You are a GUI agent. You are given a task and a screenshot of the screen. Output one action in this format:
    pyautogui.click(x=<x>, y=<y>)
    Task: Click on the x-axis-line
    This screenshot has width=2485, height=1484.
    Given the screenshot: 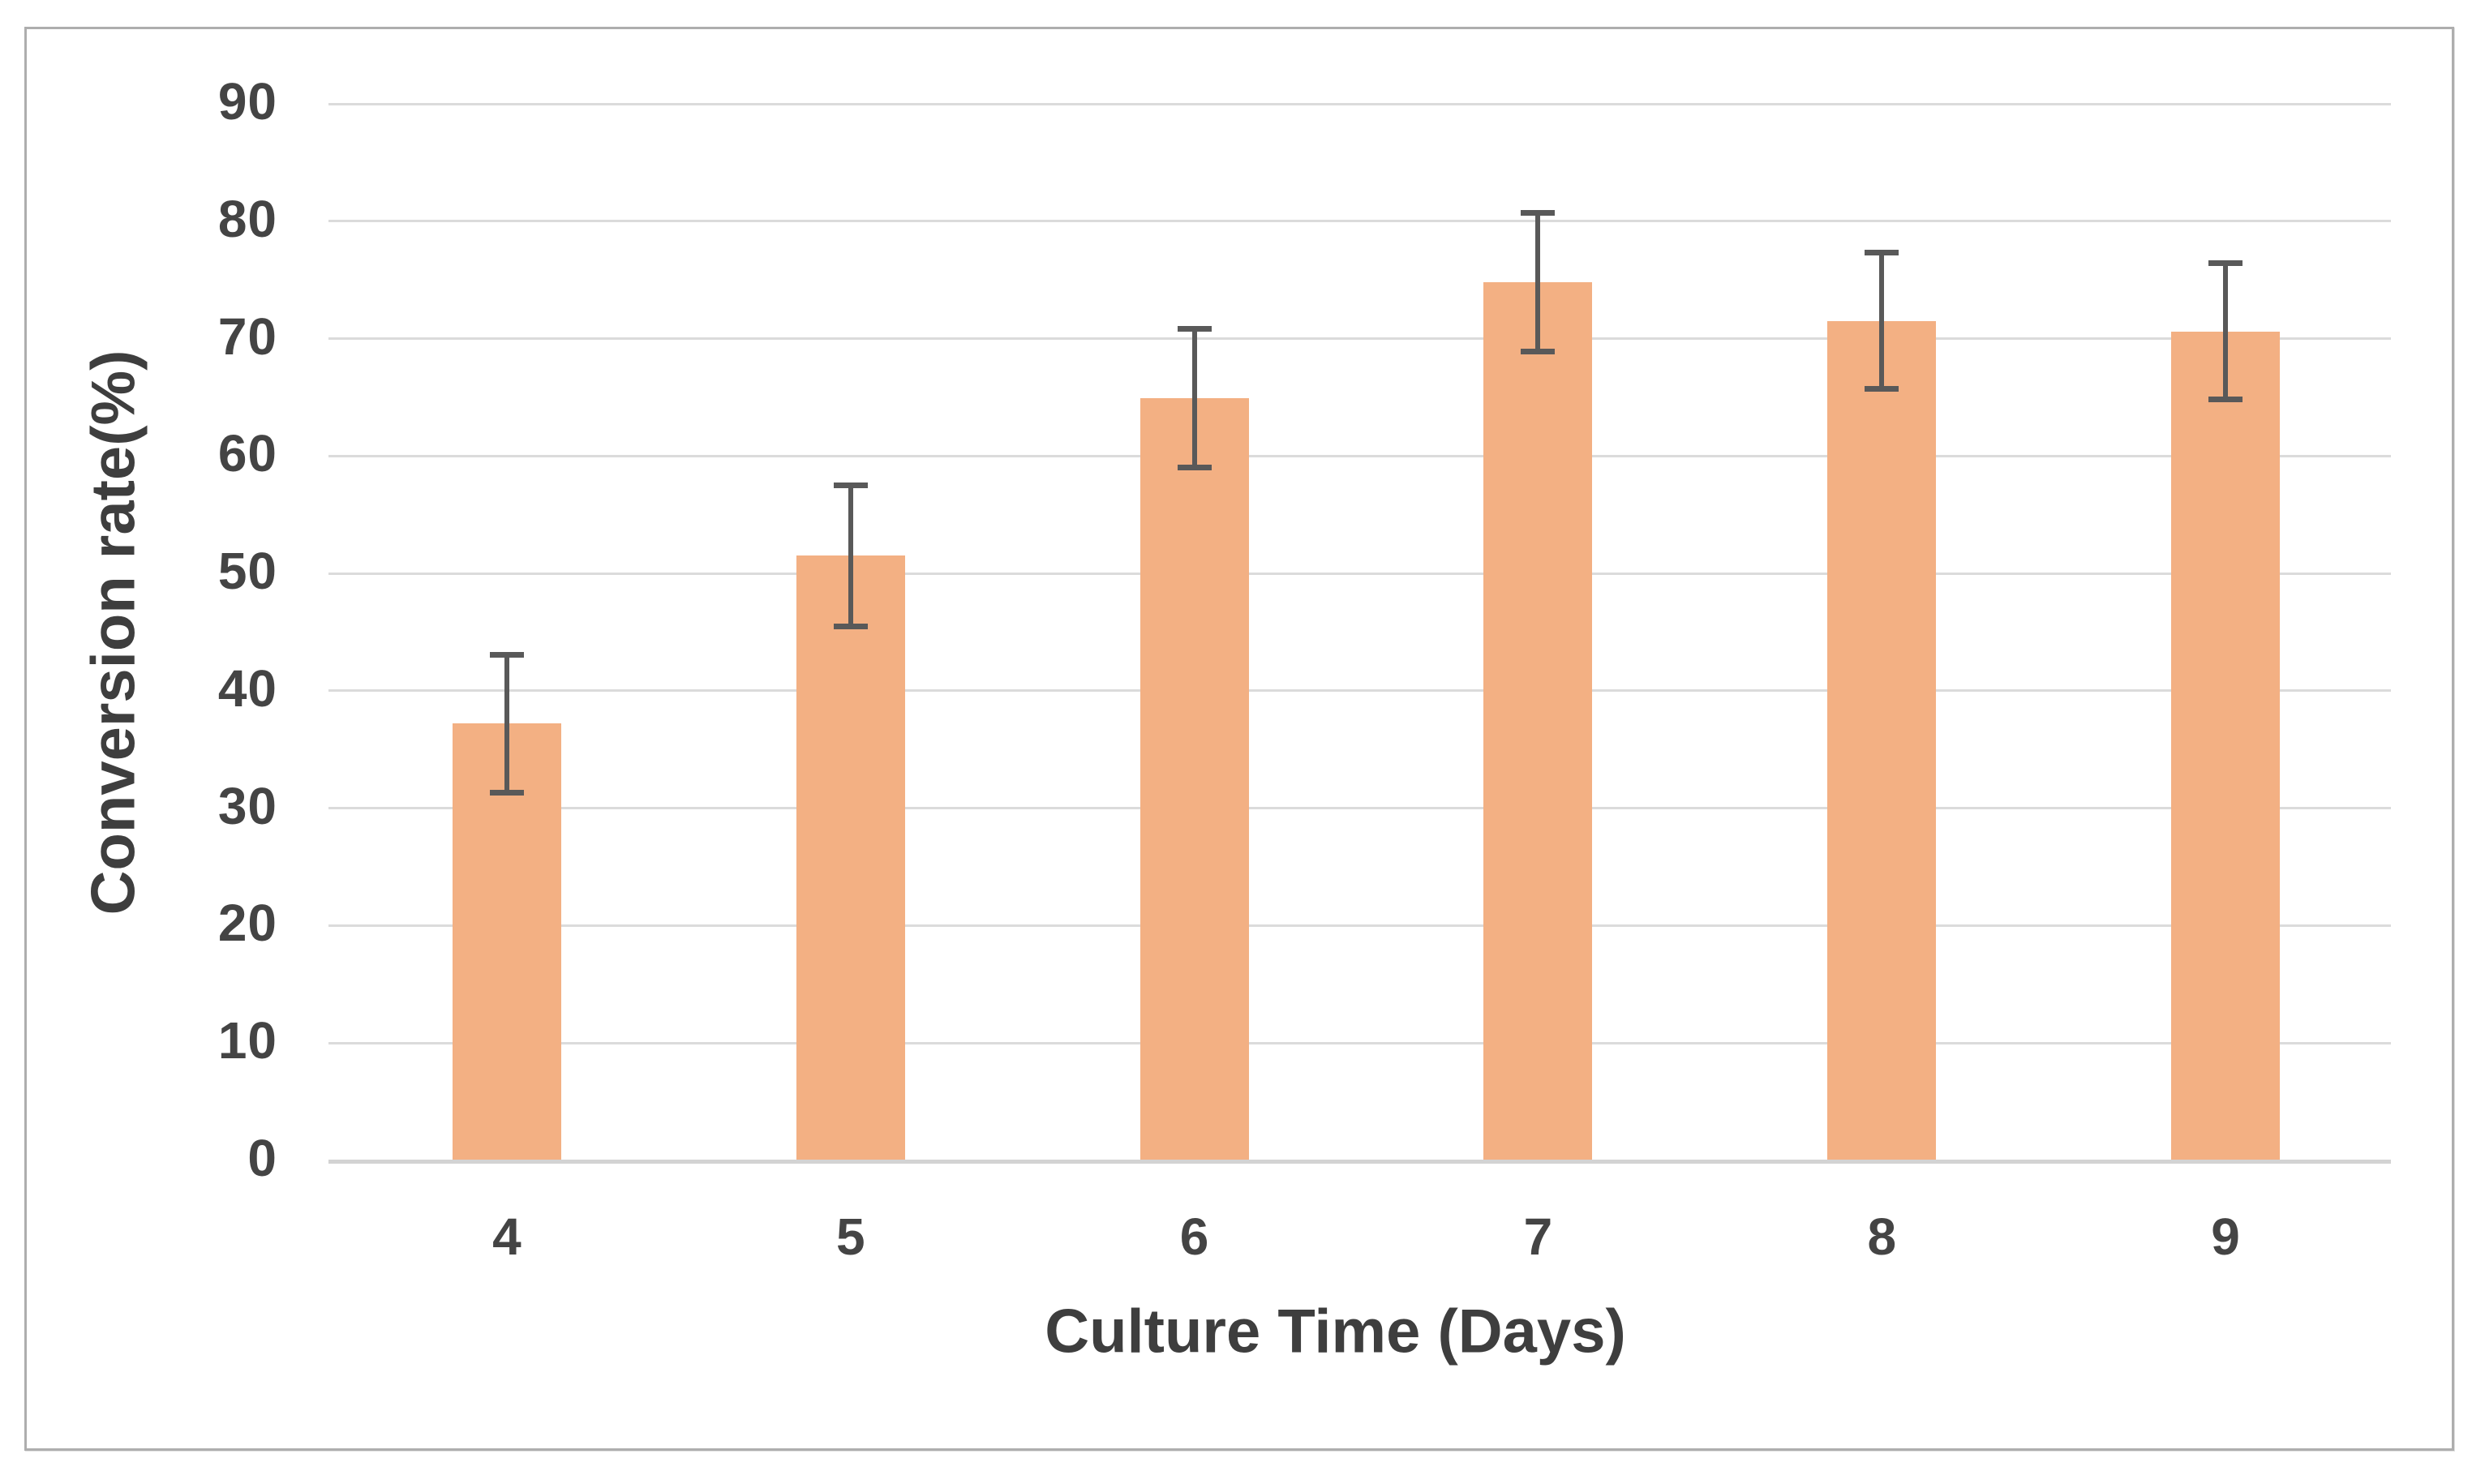 What is the action you would take?
    pyautogui.click(x=1359, y=1162)
    